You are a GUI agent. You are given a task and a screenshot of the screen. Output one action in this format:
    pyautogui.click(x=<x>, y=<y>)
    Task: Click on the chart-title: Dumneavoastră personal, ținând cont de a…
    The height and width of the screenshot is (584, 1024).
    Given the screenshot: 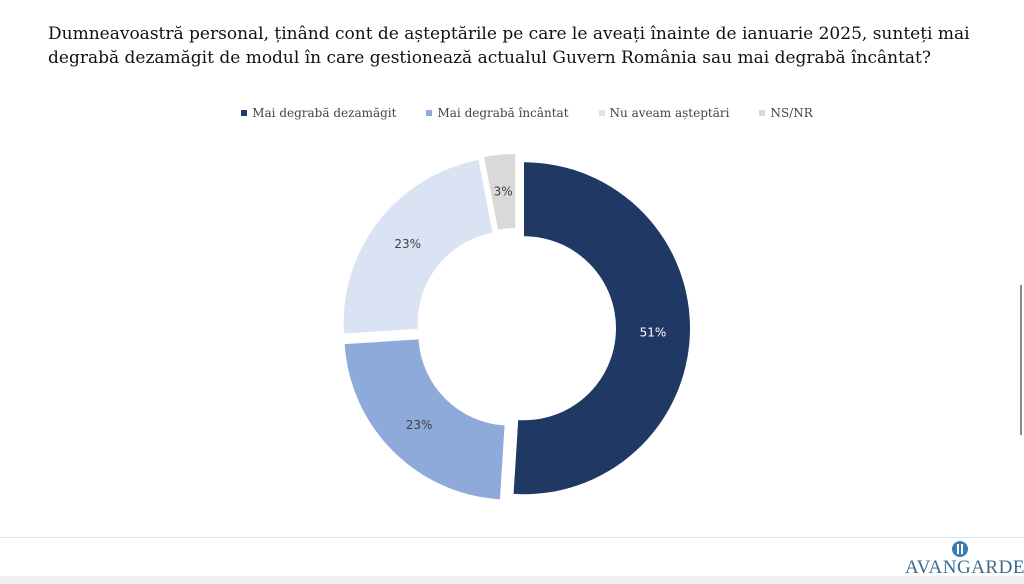 What is the action you would take?
    pyautogui.click(x=509, y=46)
    